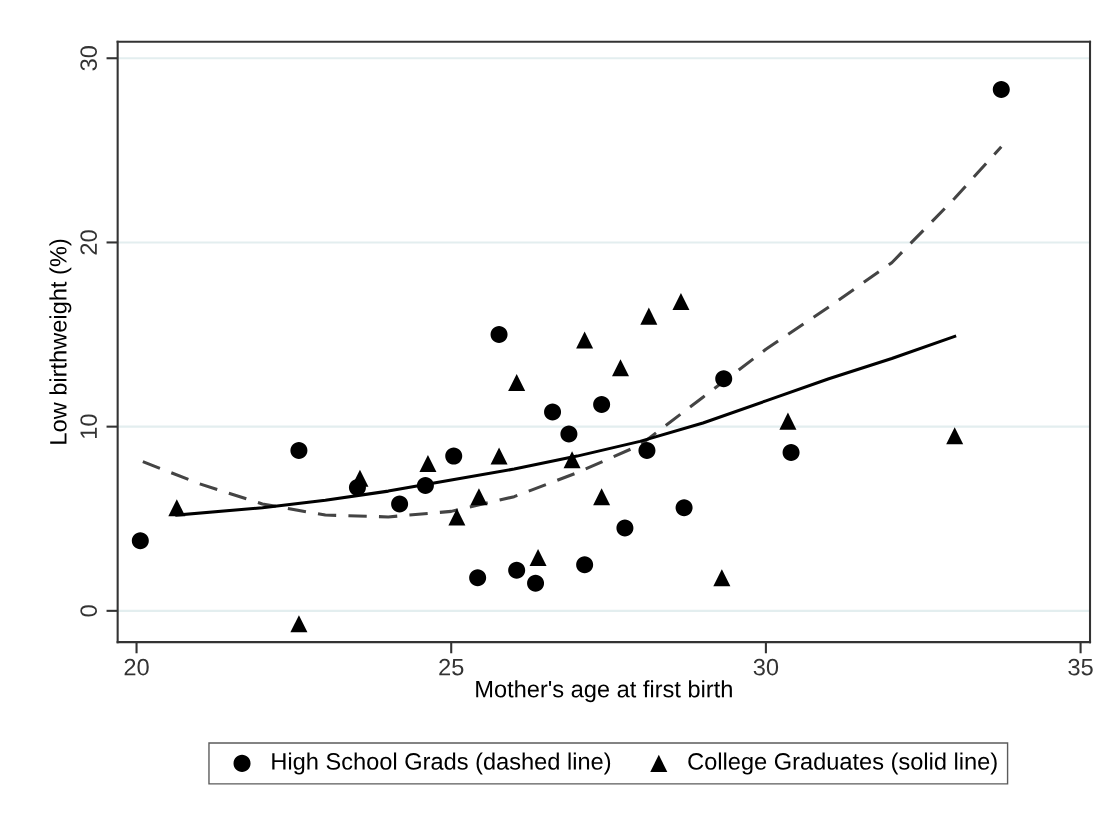 The image size is (1110, 817). Describe the element at coordinates (1080, 667) in the screenshot. I see `x-tick-label: 35` at that location.